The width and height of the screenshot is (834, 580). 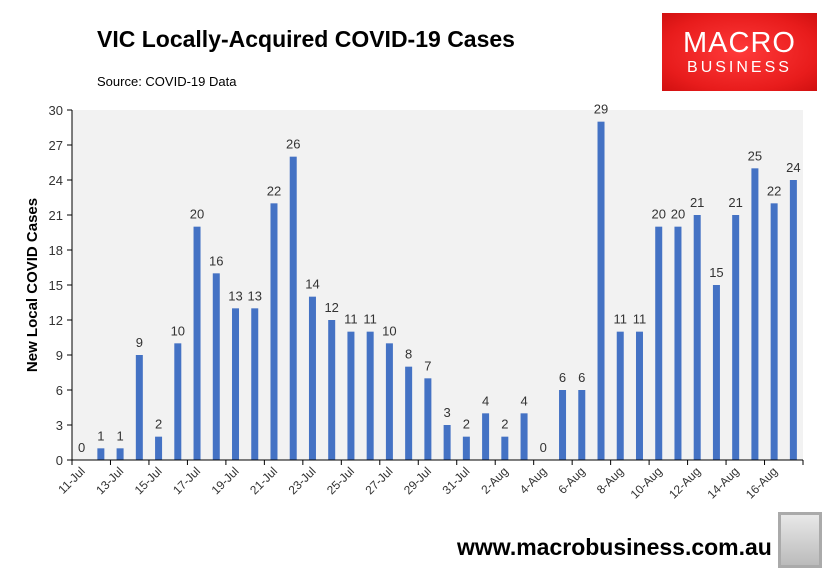 I want to click on y-tick-label: 15, so click(x=56, y=285).